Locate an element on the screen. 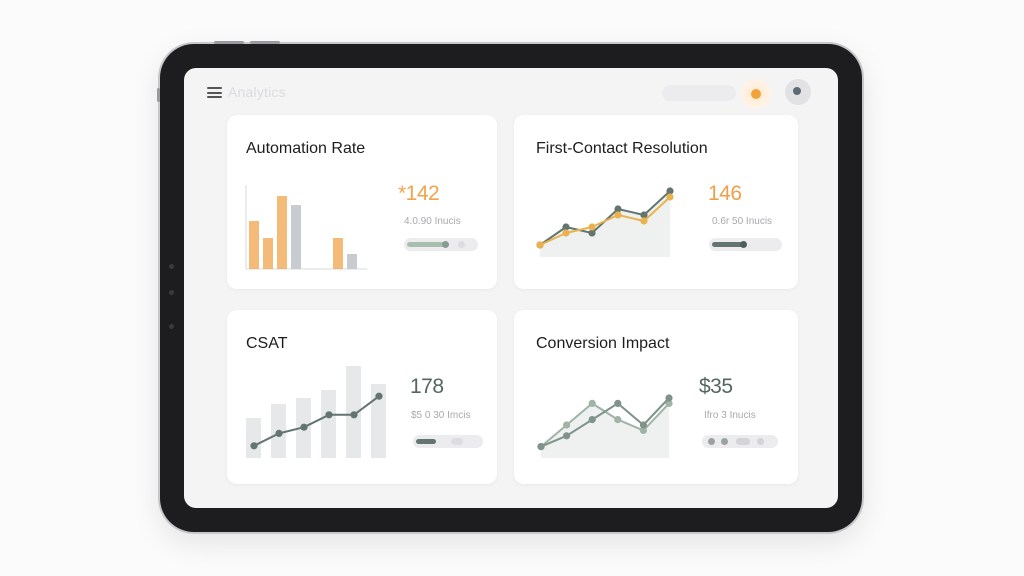  app-title: Analytics is located at coordinates (257, 92).